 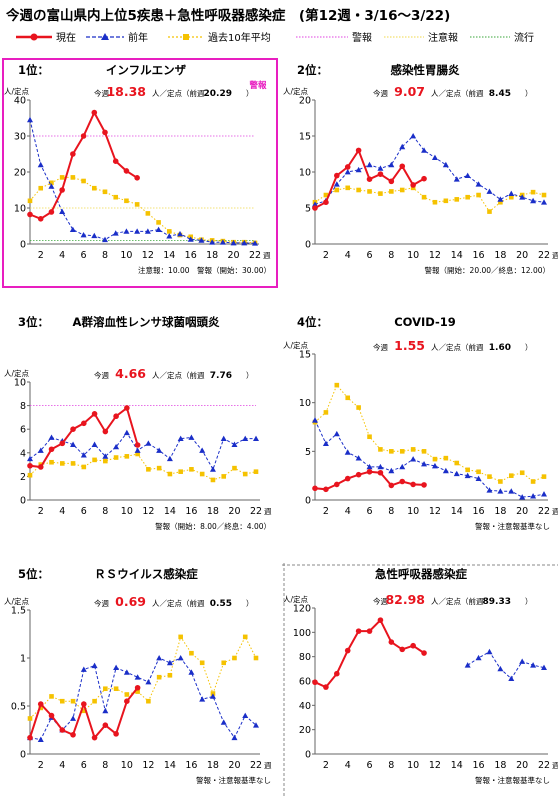 I want to click on chart-title: A群溶血性レンサ球菌咽頭炎, so click(x=146, y=322).